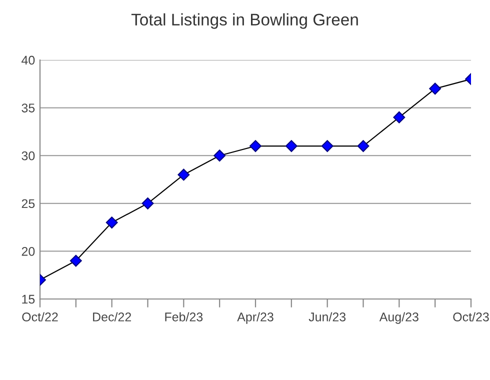 The height and width of the screenshot is (380, 490). Describe the element at coordinates (112, 317) in the screenshot. I see `x-tick-label: Dec/22` at that location.